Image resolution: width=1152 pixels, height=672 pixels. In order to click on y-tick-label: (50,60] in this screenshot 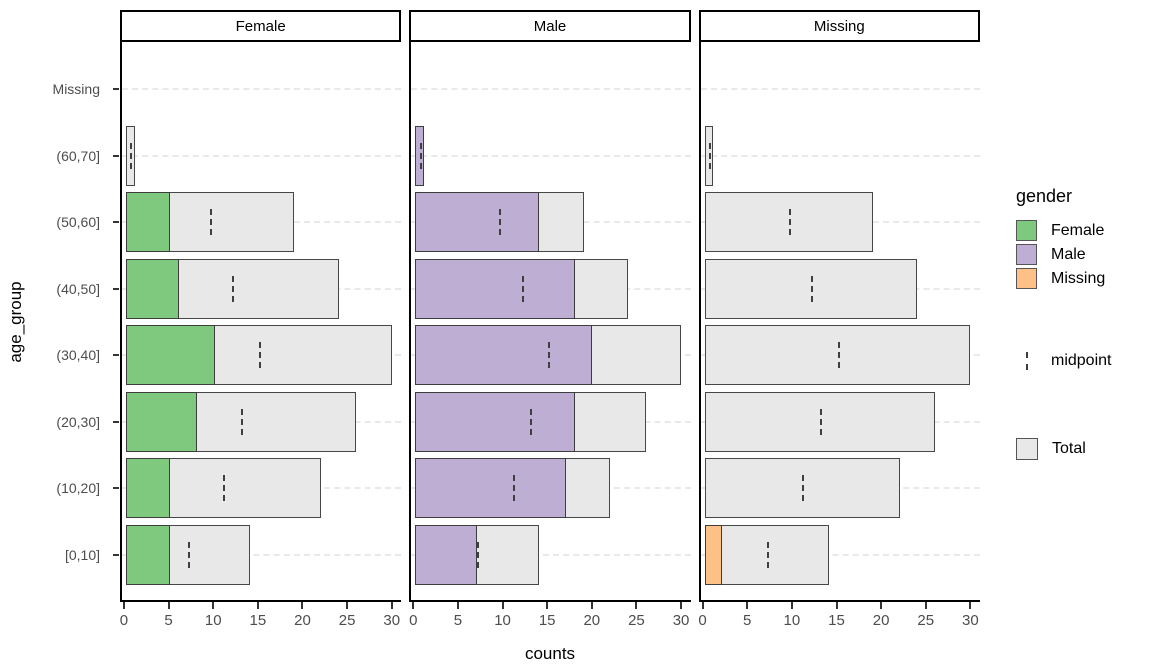, I will do `click(78, 222)`.